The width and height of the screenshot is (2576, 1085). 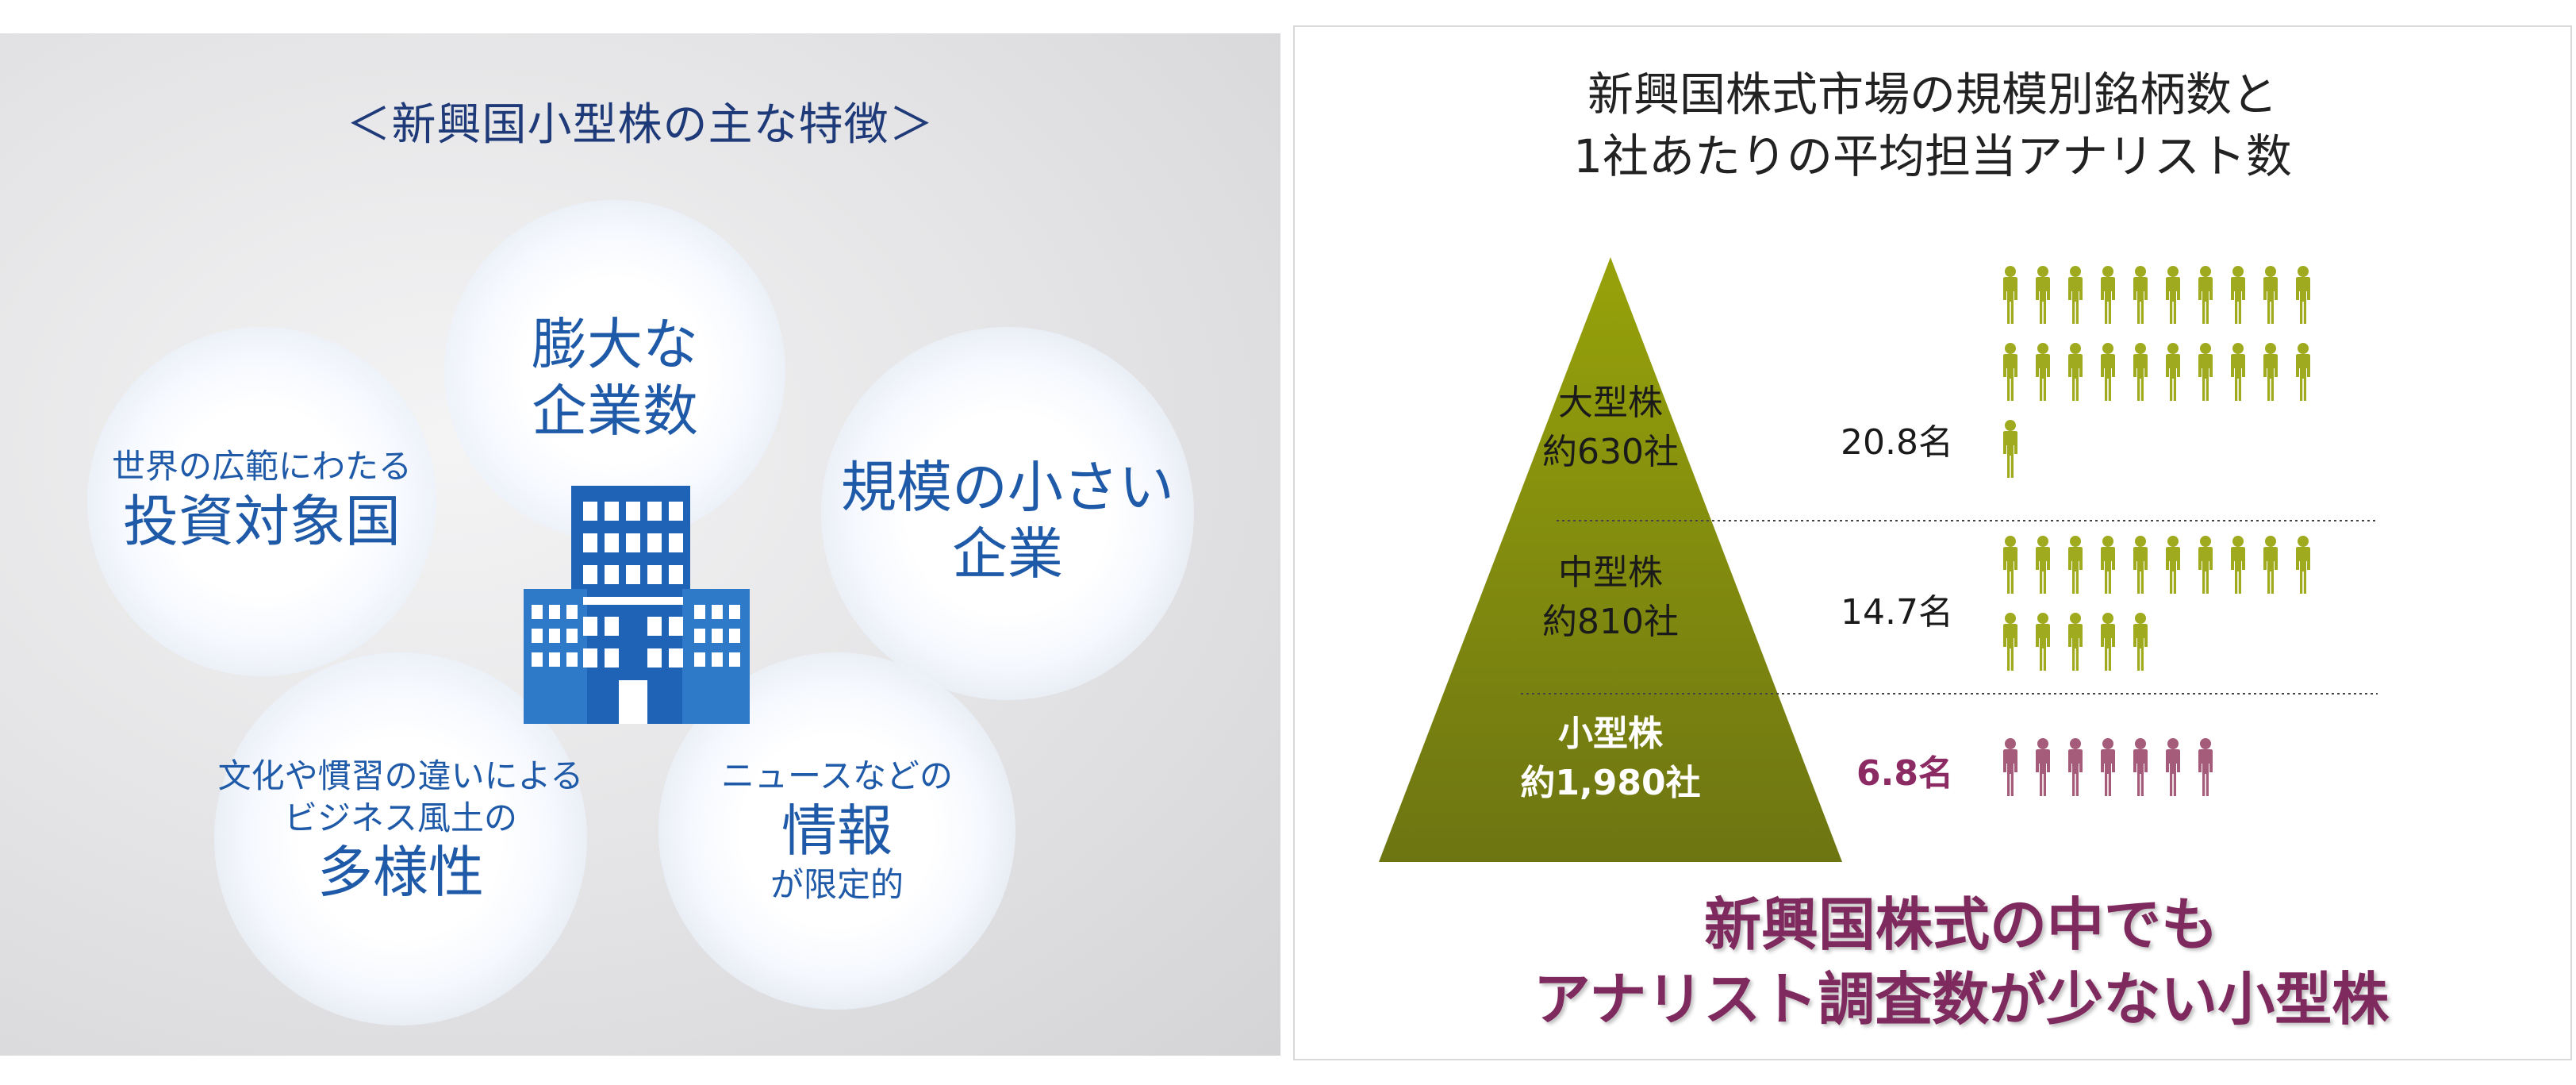 I want to click on bubble-small-companies: 規模の小さい 企業, so click(x=1007, y=513).